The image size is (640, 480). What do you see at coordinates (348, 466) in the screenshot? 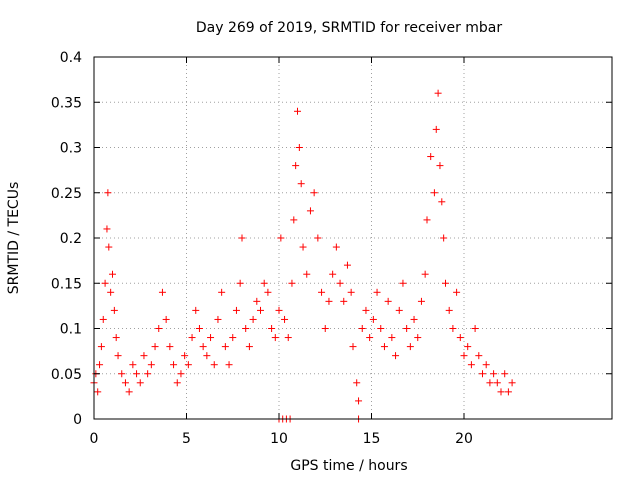
I see `x-axis-label: GPS time / hours` at bounding box center [348, 466].